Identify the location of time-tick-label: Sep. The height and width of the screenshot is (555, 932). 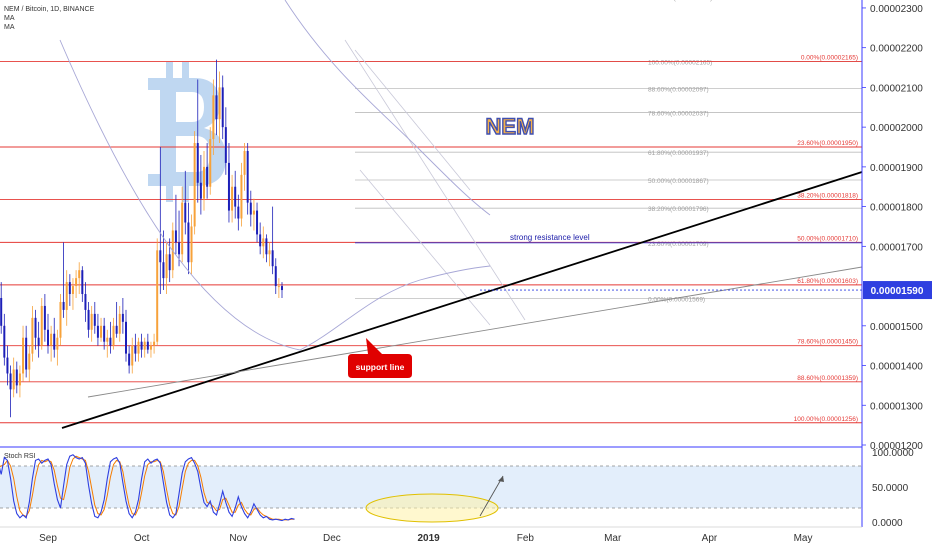
(48, 538).